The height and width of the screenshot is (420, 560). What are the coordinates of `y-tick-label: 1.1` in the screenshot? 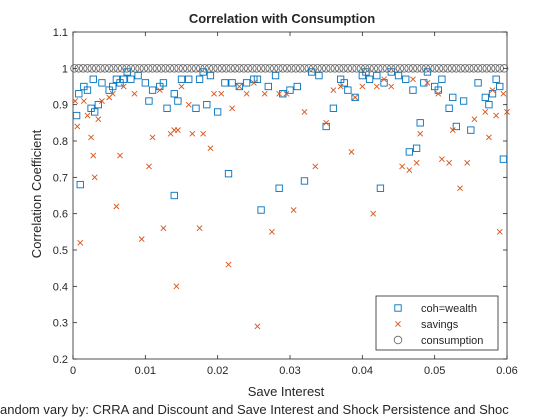 It's located at (60, 33).